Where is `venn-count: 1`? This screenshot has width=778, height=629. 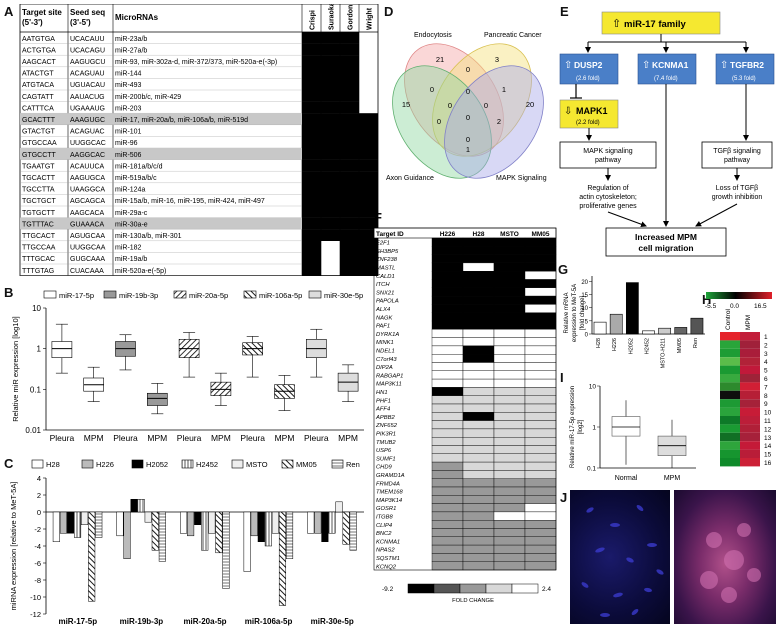
venn-count: 1 is located at coordinates (504, 89).